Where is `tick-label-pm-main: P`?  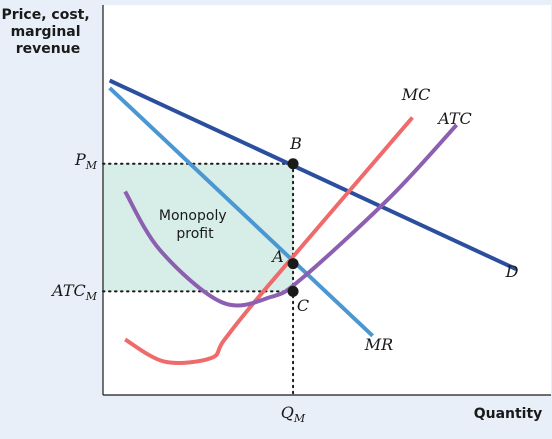 tick-label-pm-main: P is located at coordinates (80, 159).